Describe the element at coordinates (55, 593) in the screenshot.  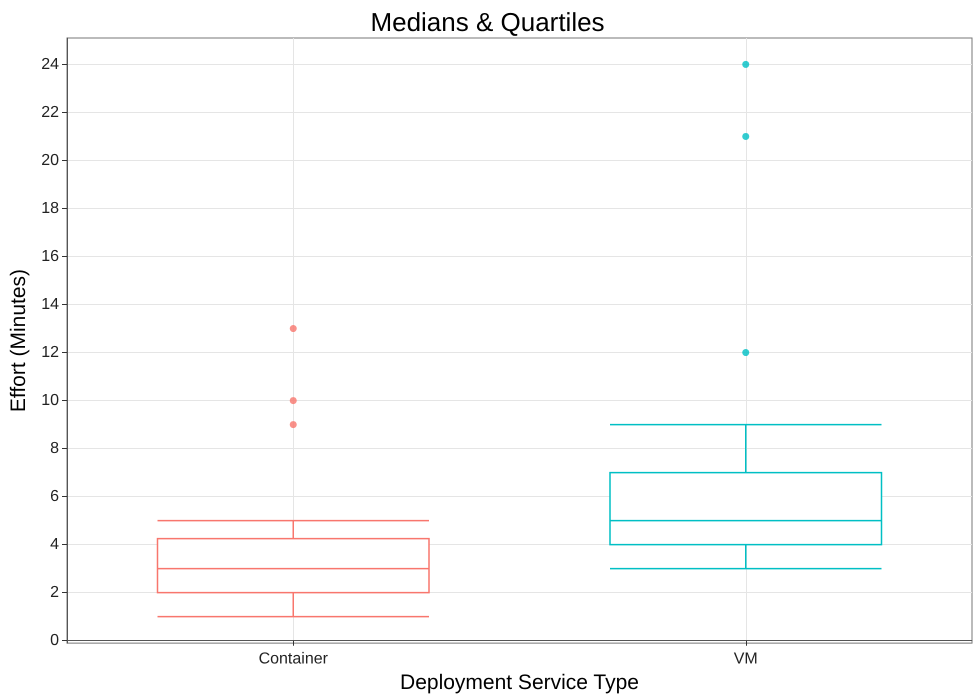
I see `y-tick-label: 2` at that location.